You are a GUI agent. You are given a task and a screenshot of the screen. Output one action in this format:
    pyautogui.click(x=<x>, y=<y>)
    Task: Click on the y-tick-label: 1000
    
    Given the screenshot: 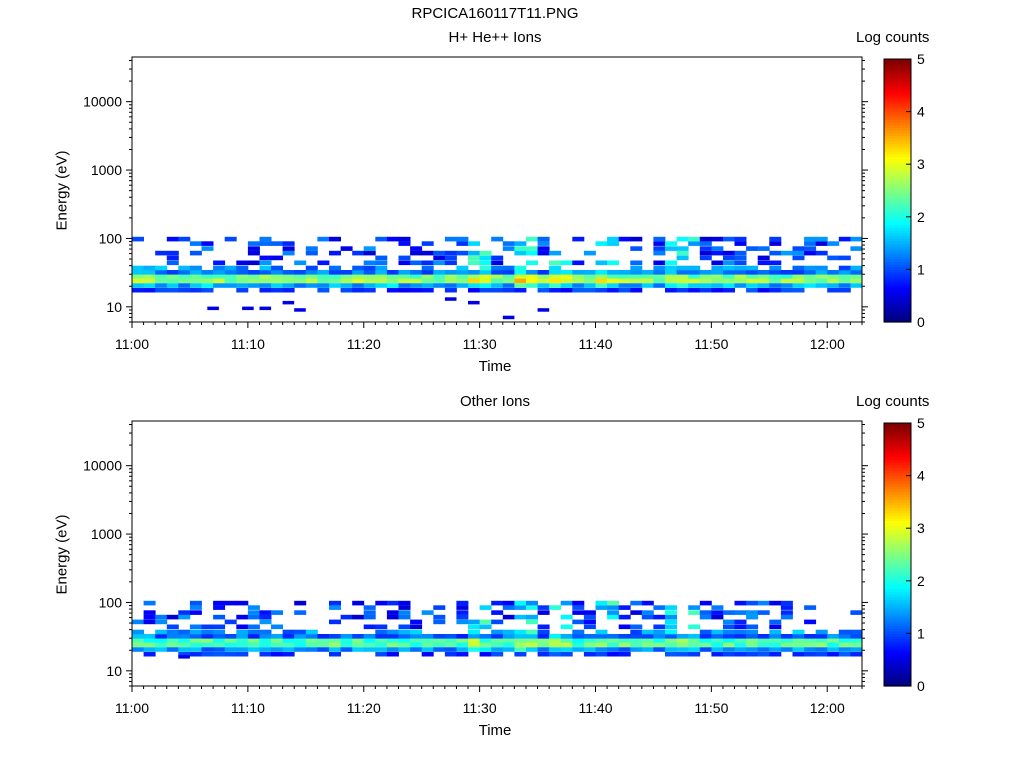 What is the action you would take?
    pyautogui.click(x=106, y=170)
    